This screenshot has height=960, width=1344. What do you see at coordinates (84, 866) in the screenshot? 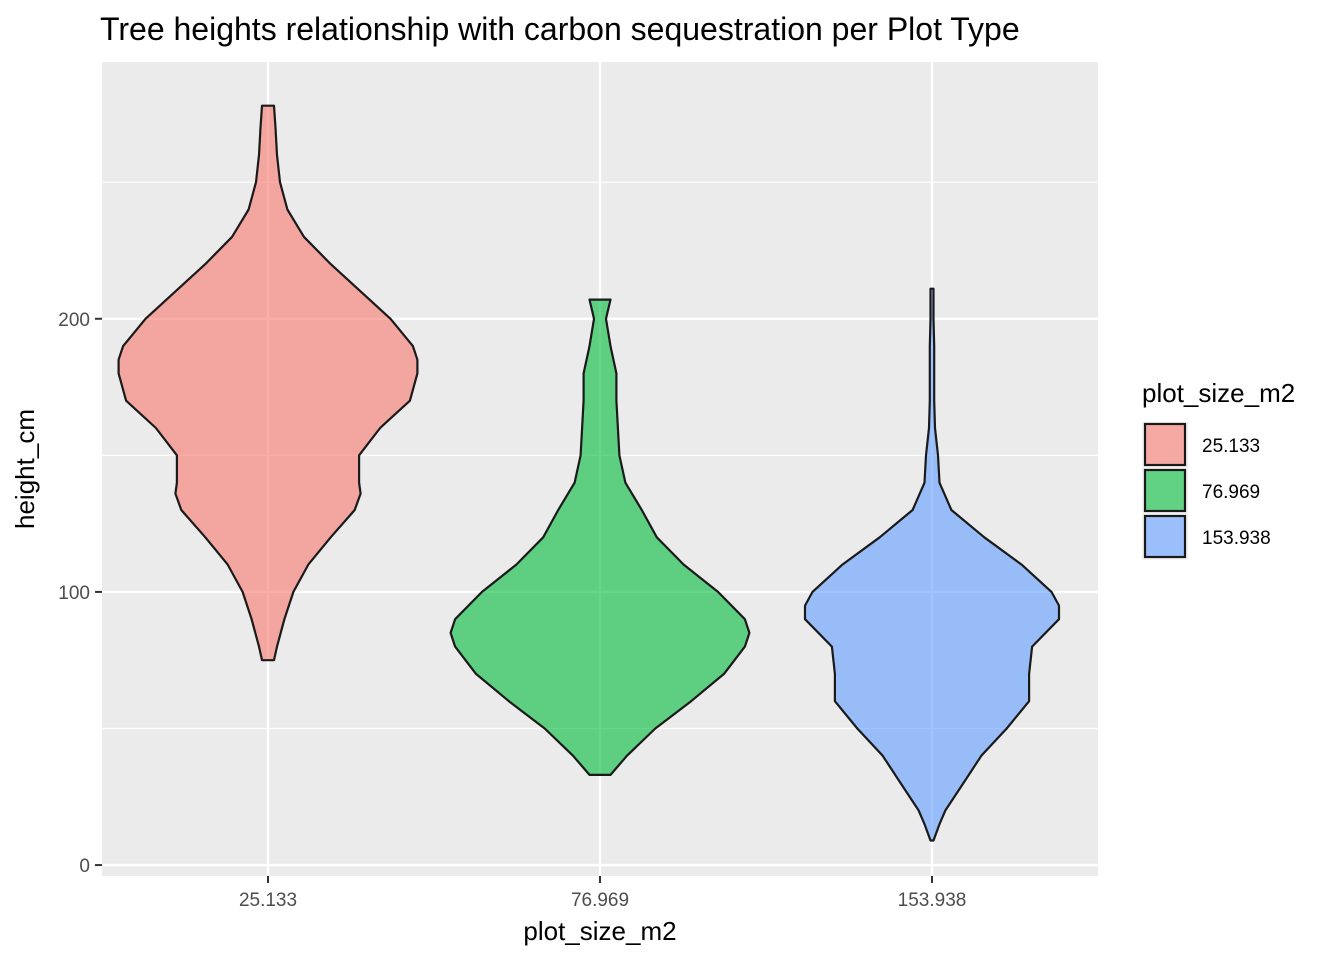
I see `y-tick-label: 0` at bounding box center [84, 866].